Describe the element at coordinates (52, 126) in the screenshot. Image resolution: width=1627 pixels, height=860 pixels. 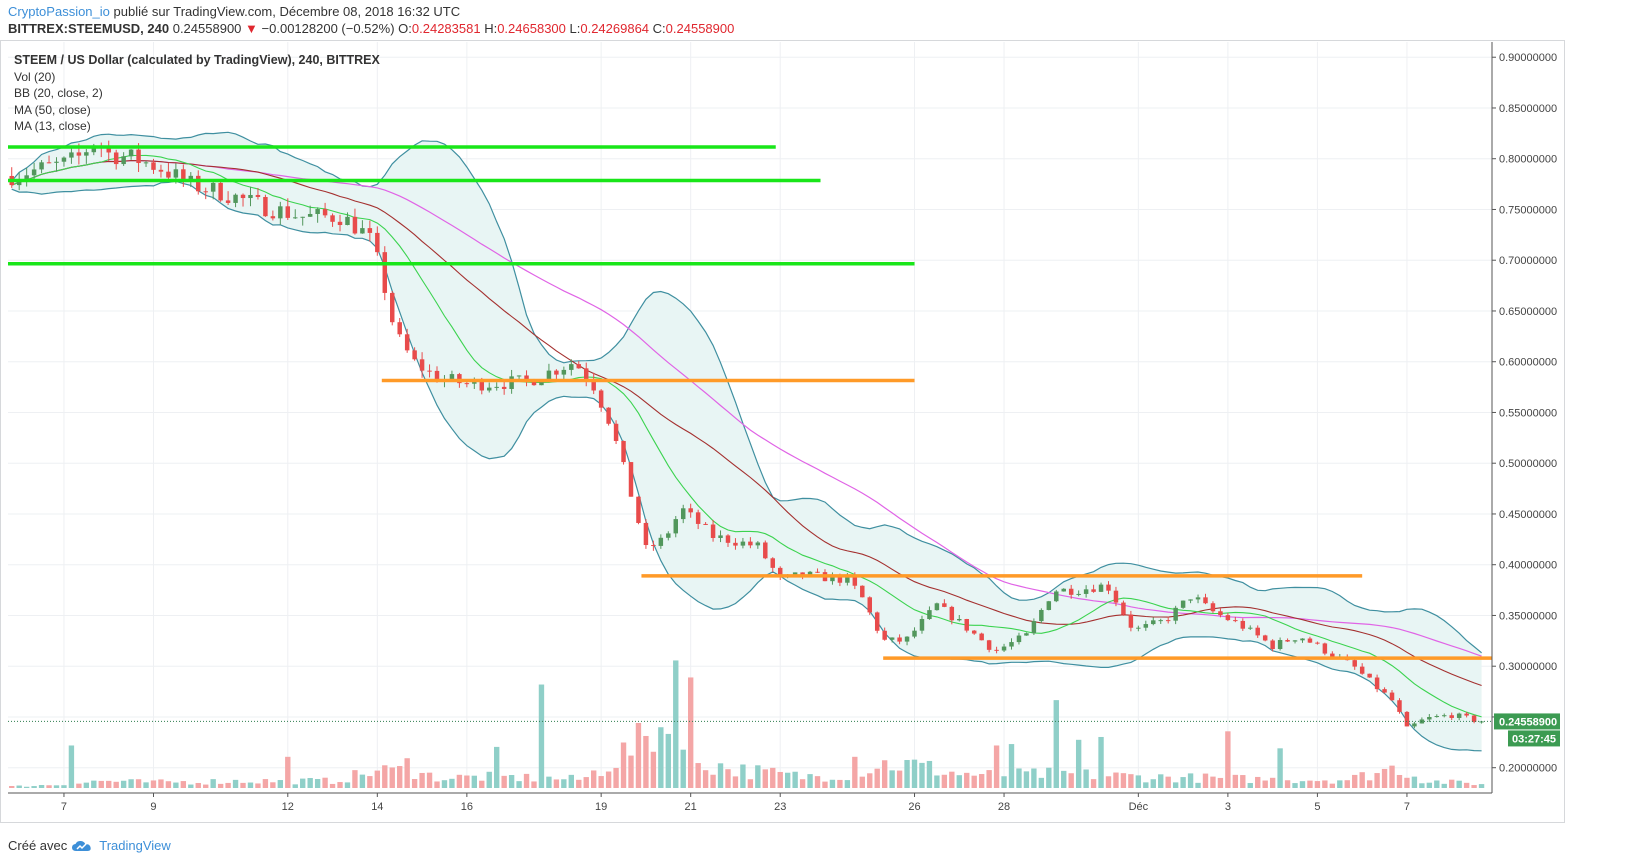
I see `legend-ma13: MA (13, close)` at that location.